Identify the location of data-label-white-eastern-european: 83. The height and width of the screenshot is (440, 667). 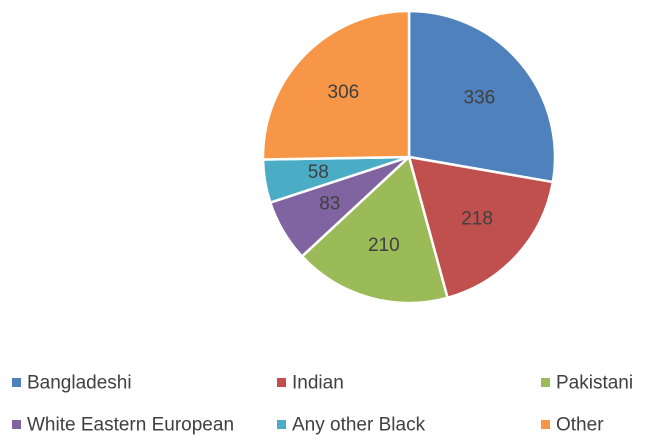
(329, 203).